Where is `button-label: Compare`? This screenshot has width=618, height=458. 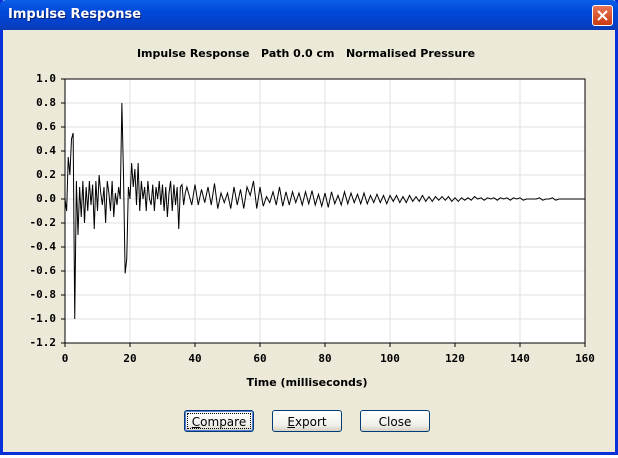
button-label: Compare is located at coordinates (219, 422).